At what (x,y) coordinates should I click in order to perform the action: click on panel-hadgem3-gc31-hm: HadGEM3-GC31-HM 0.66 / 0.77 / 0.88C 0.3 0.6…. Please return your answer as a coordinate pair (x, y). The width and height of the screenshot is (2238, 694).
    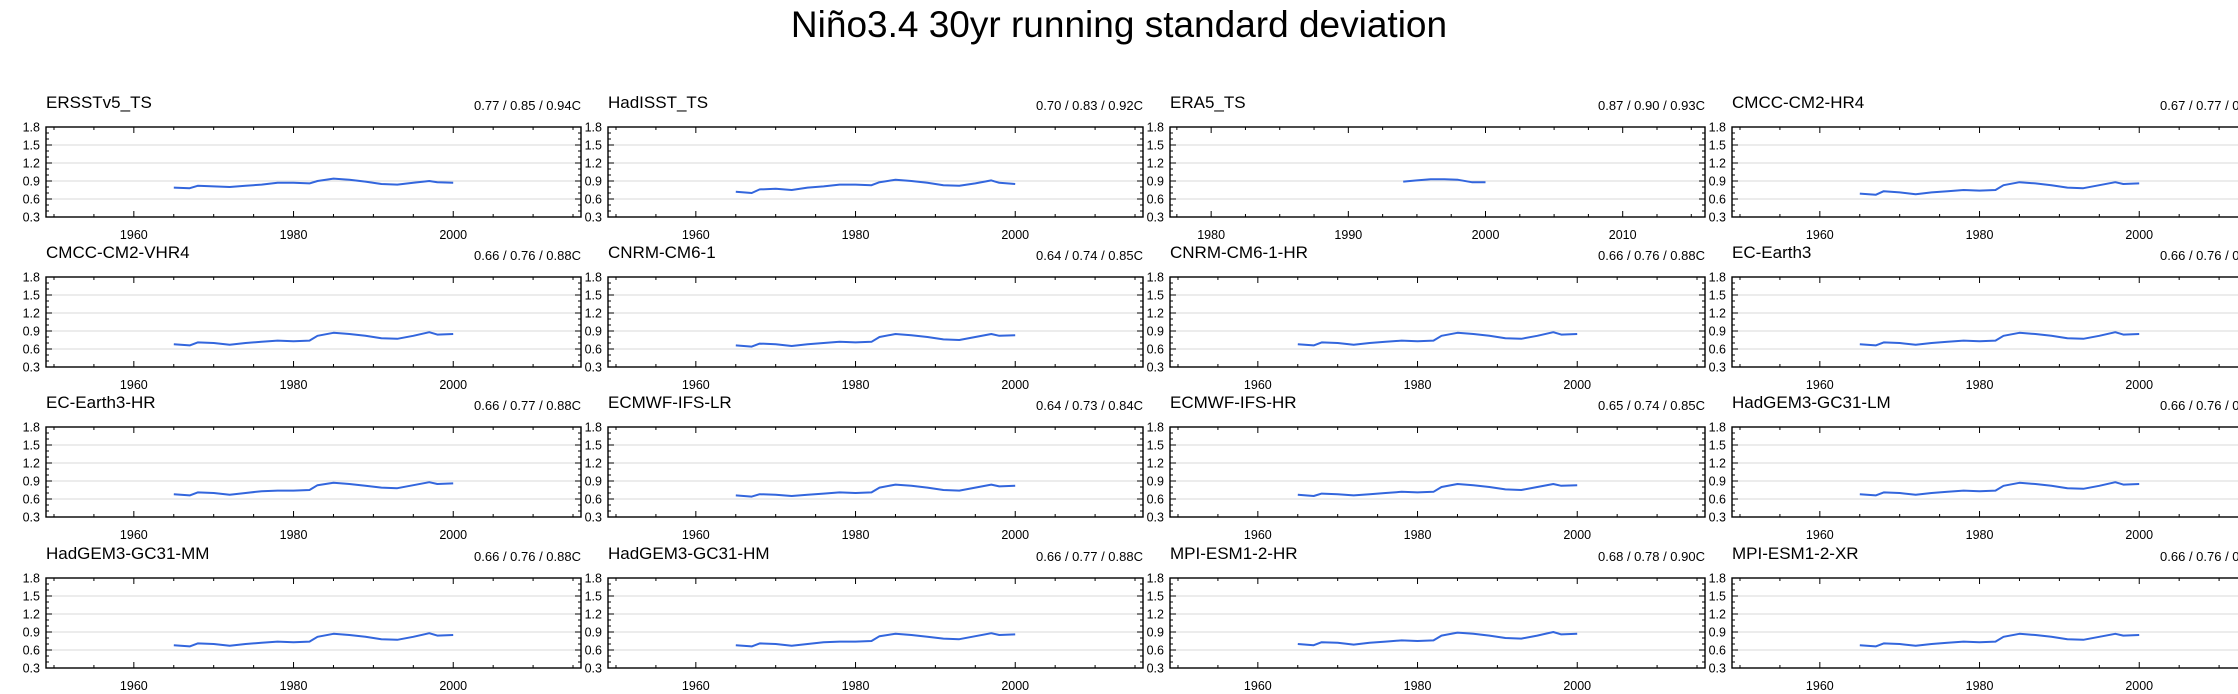
    Looking at the image, I should click on (855, 619).